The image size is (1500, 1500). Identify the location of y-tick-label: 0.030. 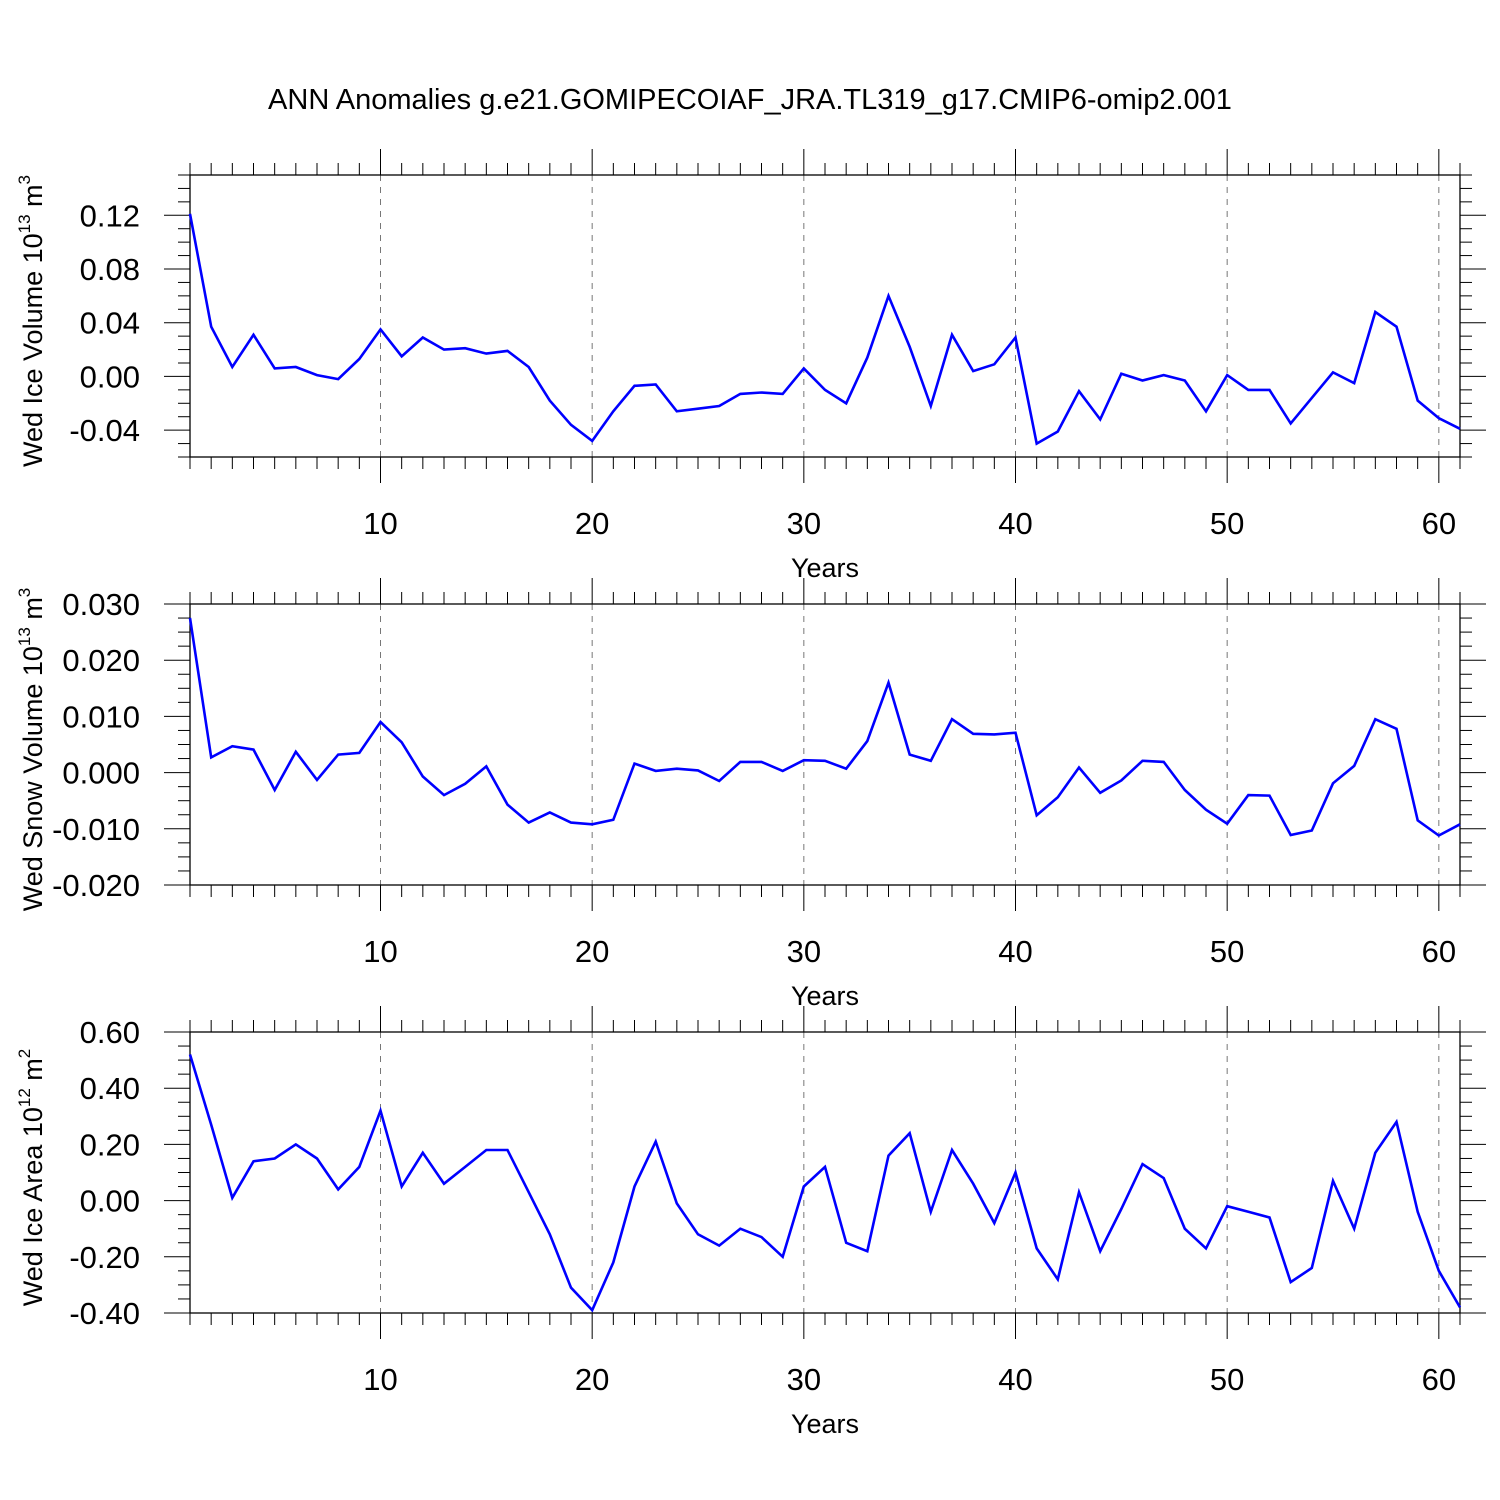
(101, 604).